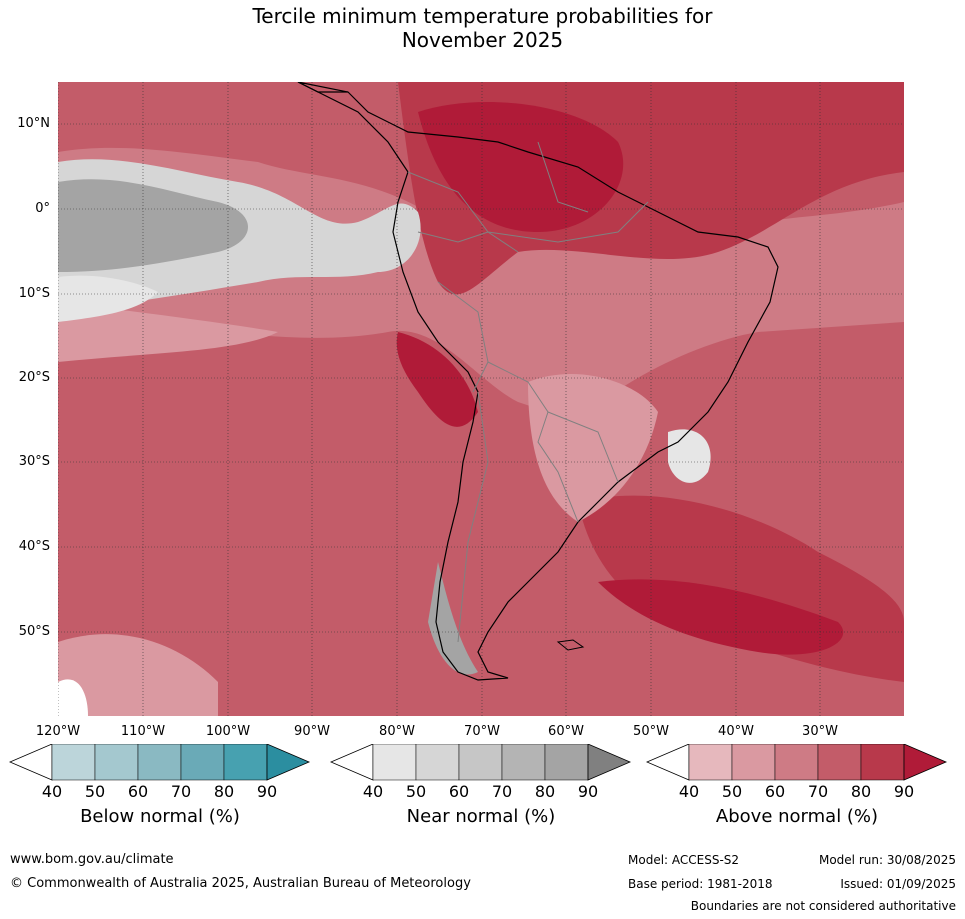 This screenshot has width=965, height=919. I want to click on colorbar-near, so click(480, 762).